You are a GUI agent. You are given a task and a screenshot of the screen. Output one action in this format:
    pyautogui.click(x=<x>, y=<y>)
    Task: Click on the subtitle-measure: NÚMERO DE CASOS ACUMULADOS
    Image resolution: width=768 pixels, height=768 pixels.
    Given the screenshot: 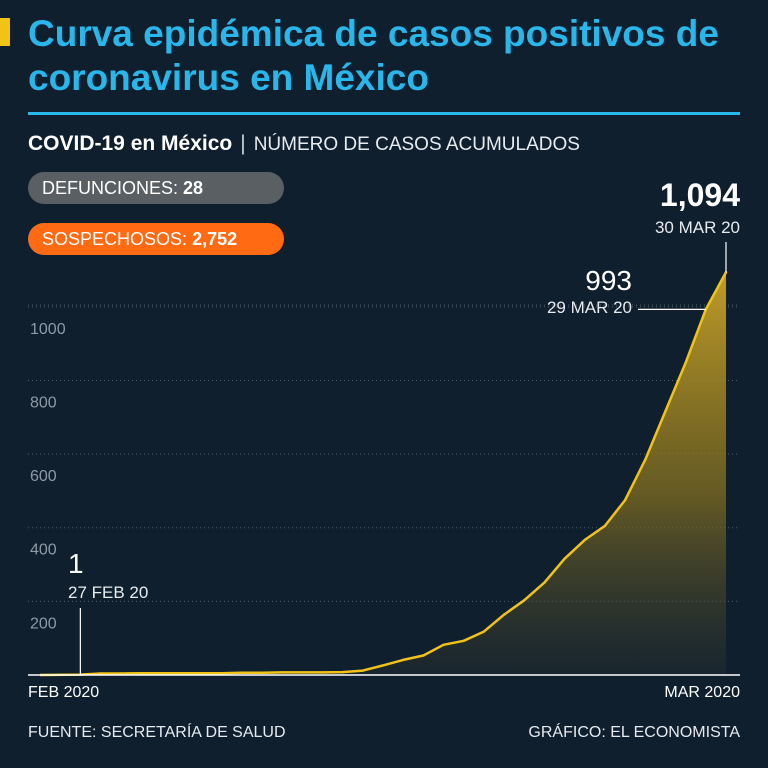 What is the action you would take?
    pyautogui.click(x=416, y=144)
    